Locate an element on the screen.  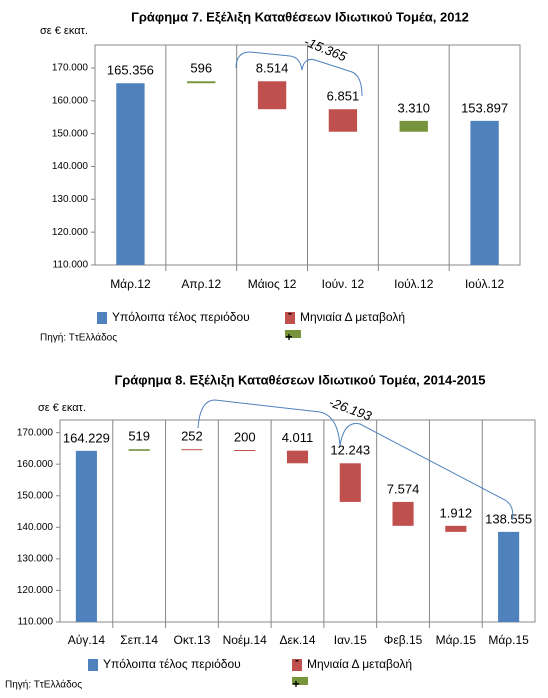
x-tick-label: Ιαν.15 is located at coordinates (350, 640).